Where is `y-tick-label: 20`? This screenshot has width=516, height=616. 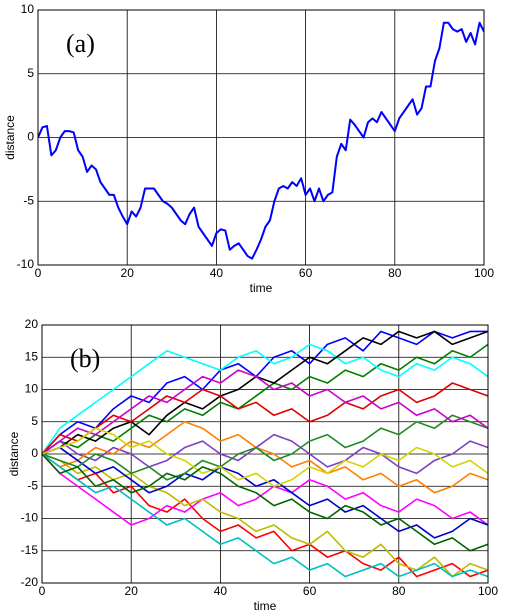 y-tick-label: 20 is located at coordinates (32, 324).